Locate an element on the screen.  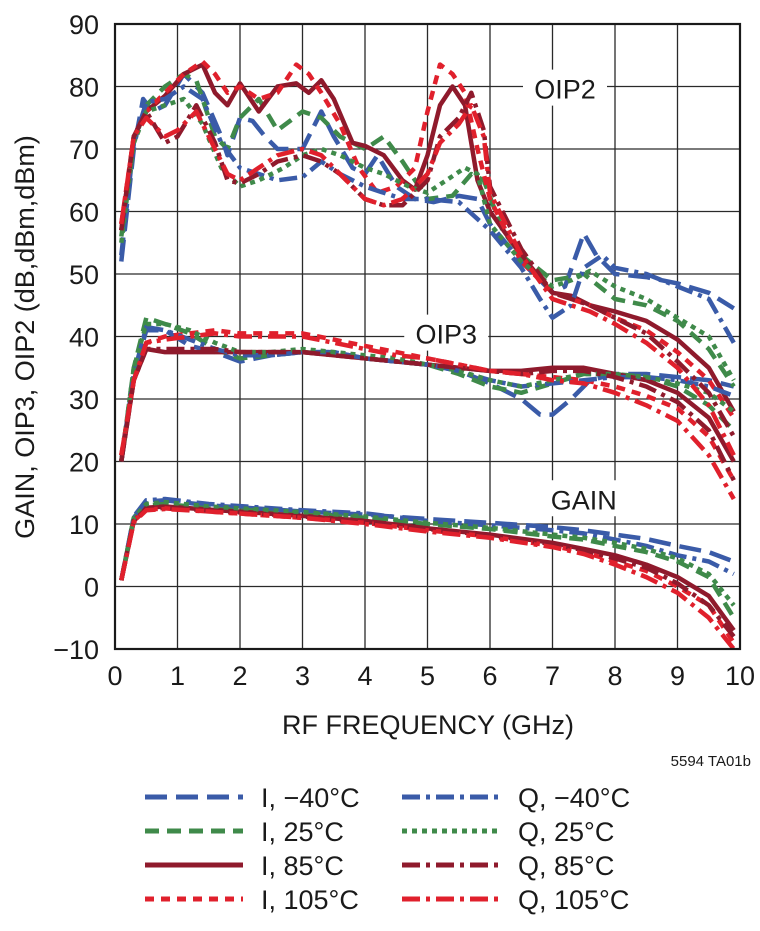
annotation-gain-bg is located at coordinates (583, 498).